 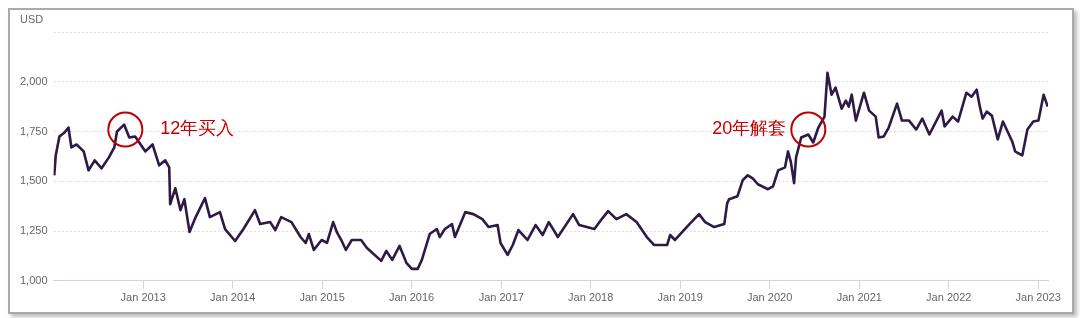 I want to click on x-tick-label: Jan 2020, so click(x=769, y=297).